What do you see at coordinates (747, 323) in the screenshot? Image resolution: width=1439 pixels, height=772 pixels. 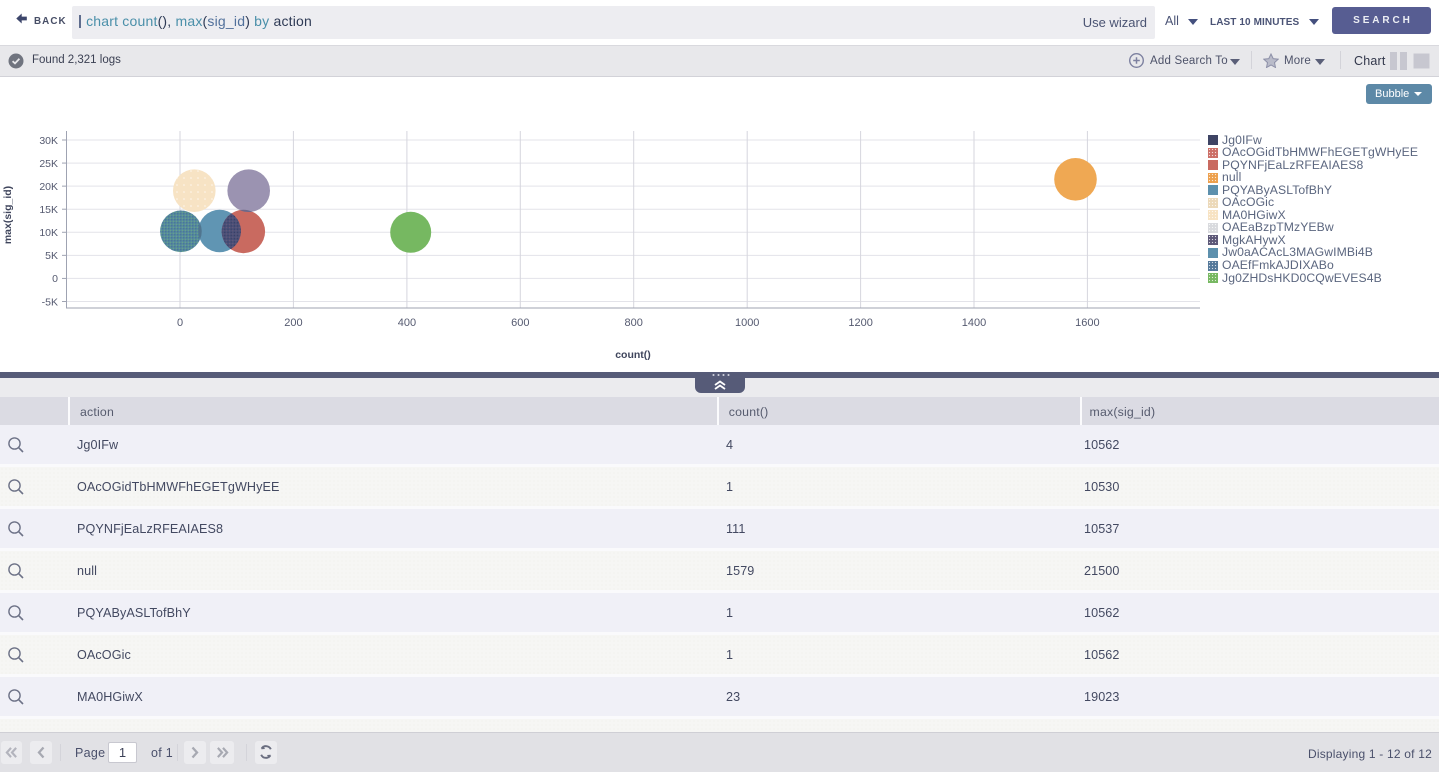 I see `svg-text: 1000` at bounding box center [747, 323].